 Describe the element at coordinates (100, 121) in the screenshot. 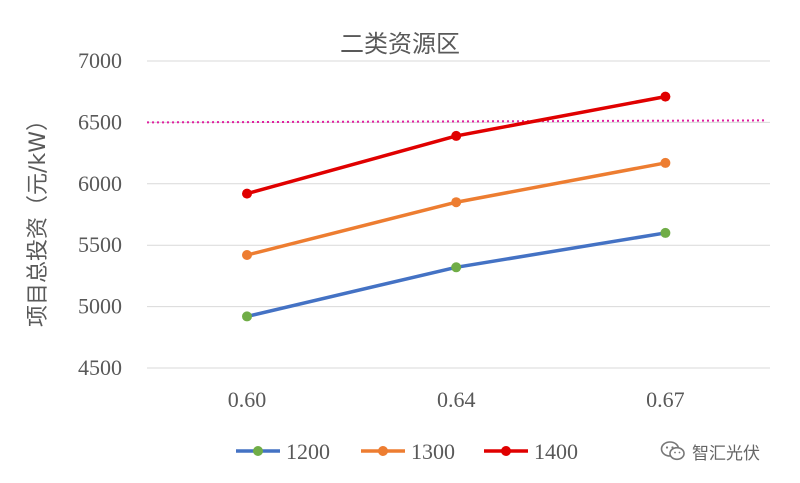

I see `y-tick-label-4: 6500` at that location.